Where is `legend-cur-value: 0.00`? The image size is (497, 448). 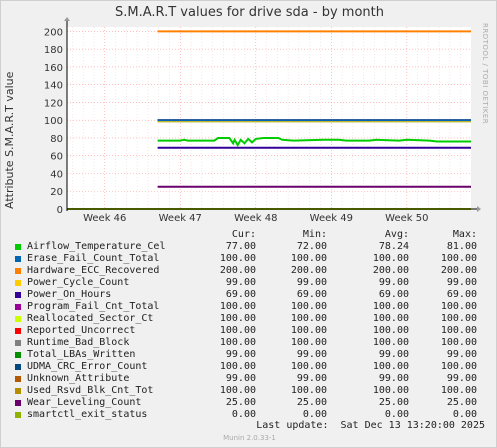 legend-cur-value: 0.00 is located at coordinates (243, 414).